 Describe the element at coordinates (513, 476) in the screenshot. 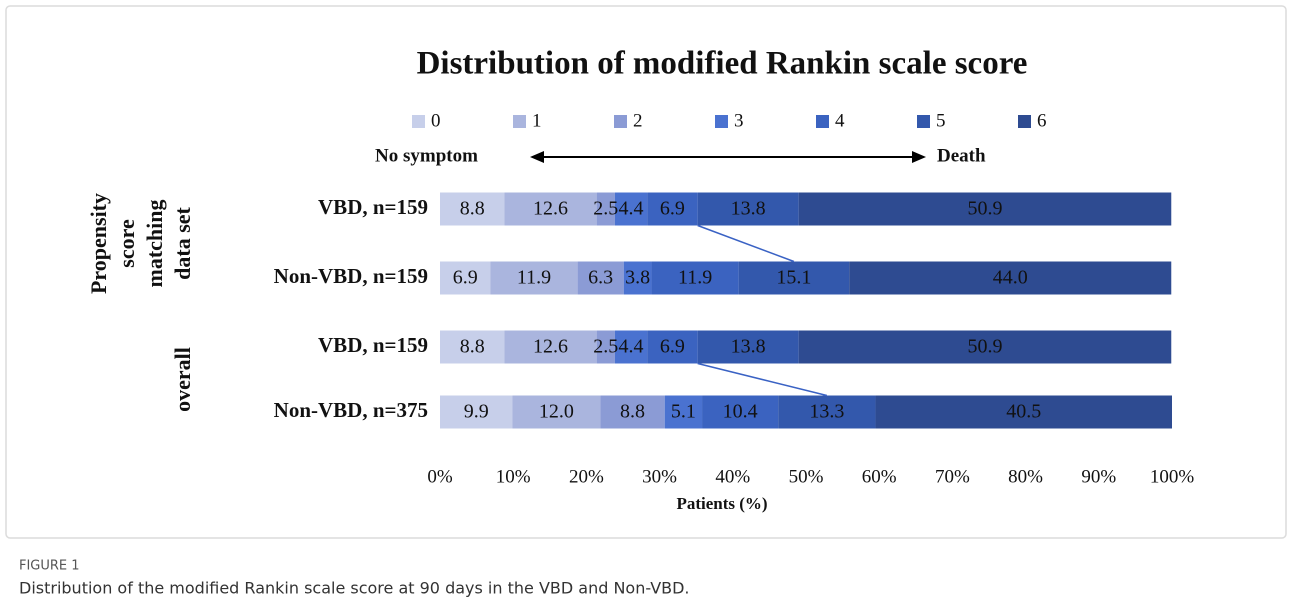

I see `x-tick-label: 10%` at that location.